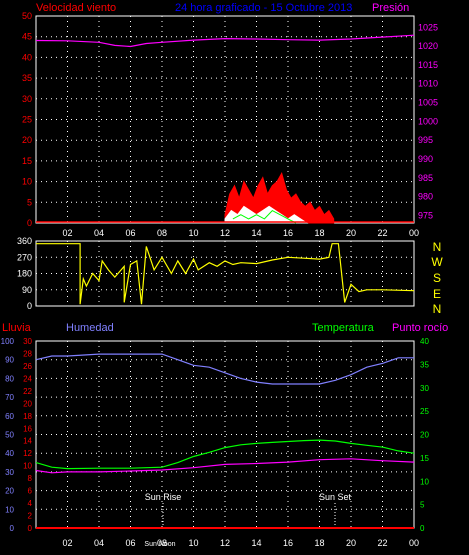  What do you see at coordinates (27, 78) in the screenshot?
I see `wind-tick-label: 35` at bounding box center [27, 78].